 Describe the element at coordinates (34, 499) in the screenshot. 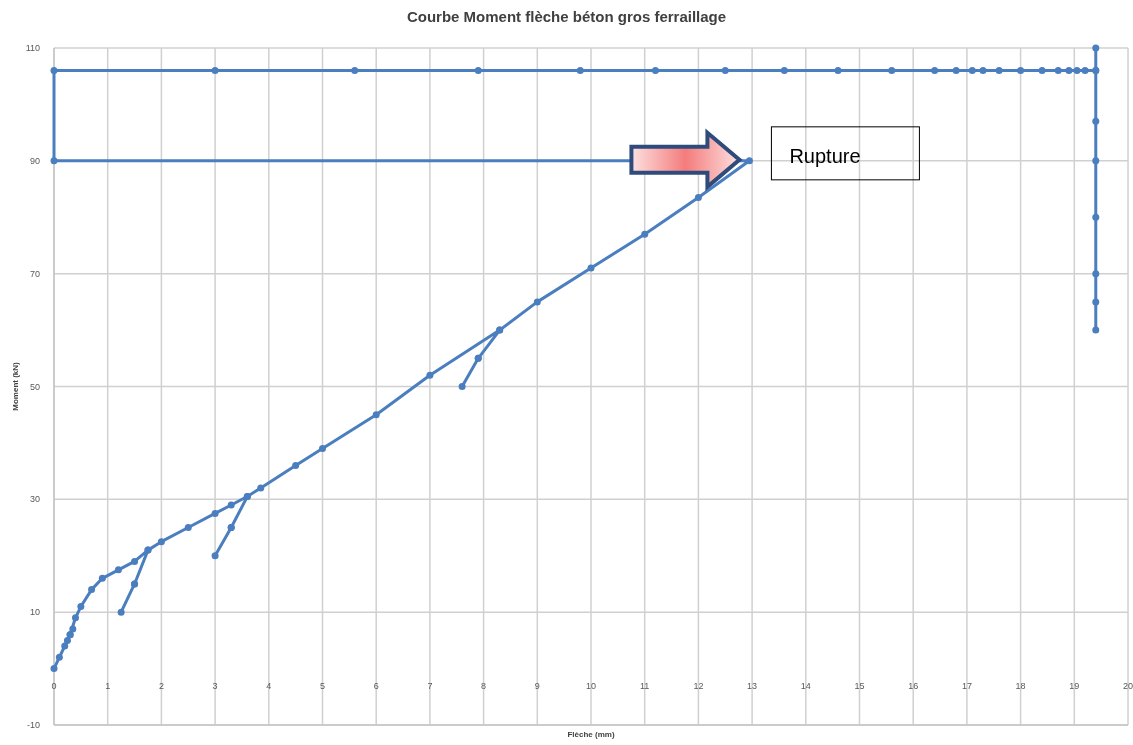

I see `y-tick-label: 30` at that location.